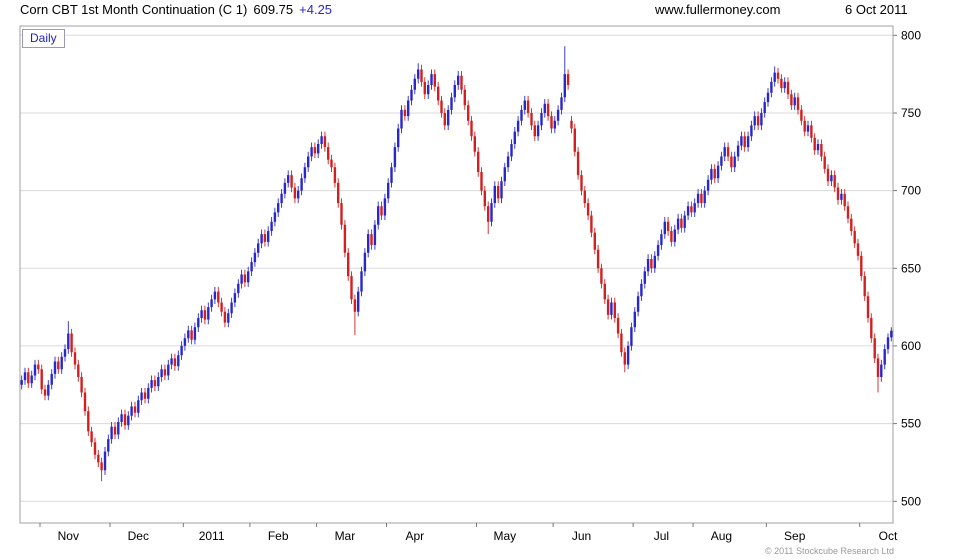  Describe the element at coordinates (718, 9) in the screenshot. I see `website-link: www.fullermoney.com` at that location.